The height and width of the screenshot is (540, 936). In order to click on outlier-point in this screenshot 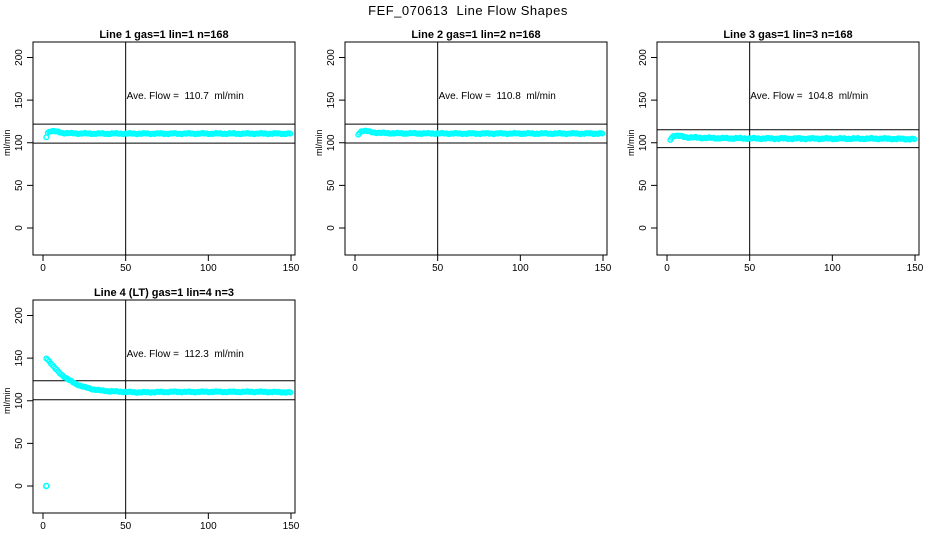, I will do `click(46, 486)`.